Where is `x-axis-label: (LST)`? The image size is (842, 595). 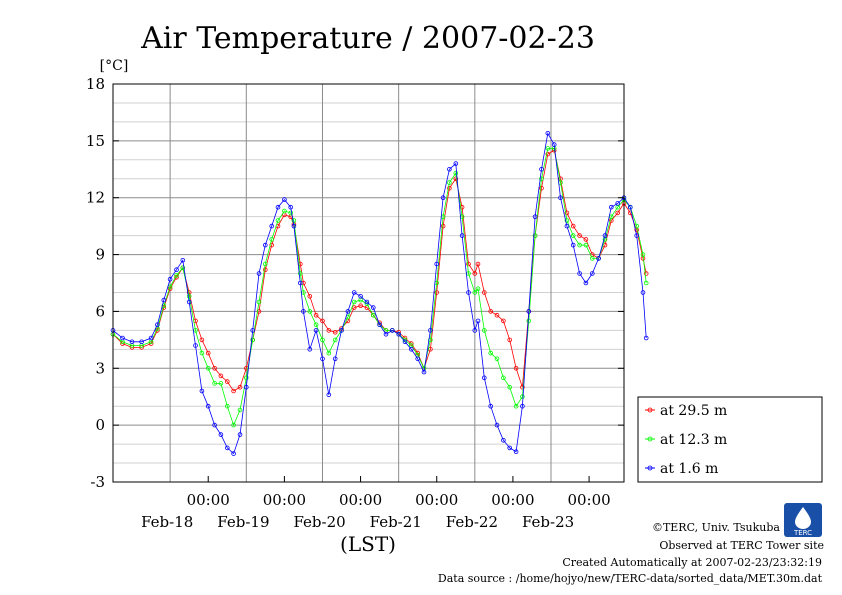
x-axis-label: (LST) is located at coordinates (368, 544).